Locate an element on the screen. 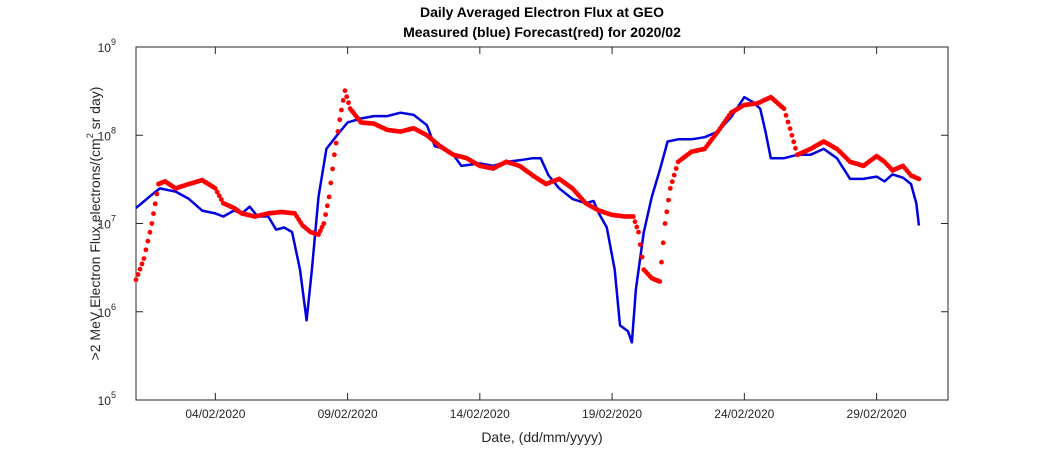 The width and height of the screenshot is (1050, 450). x-tick-label: 19/02/2020 is located at coordinates (612, 414).